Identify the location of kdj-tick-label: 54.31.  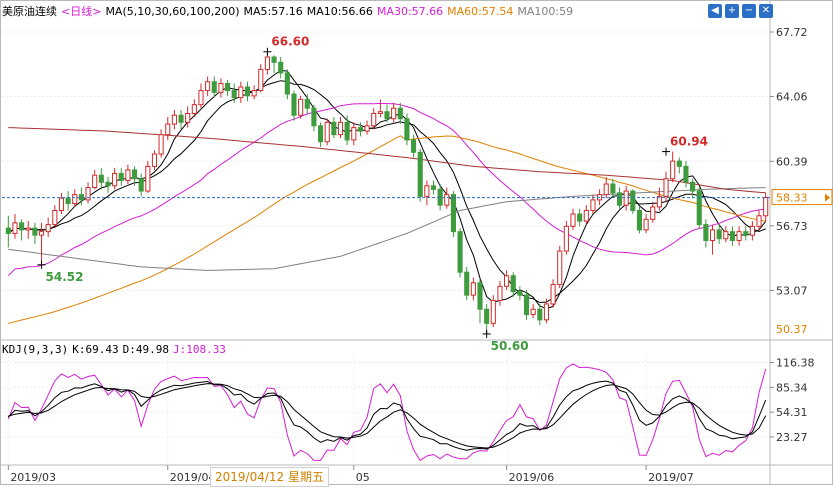
(792, 412).